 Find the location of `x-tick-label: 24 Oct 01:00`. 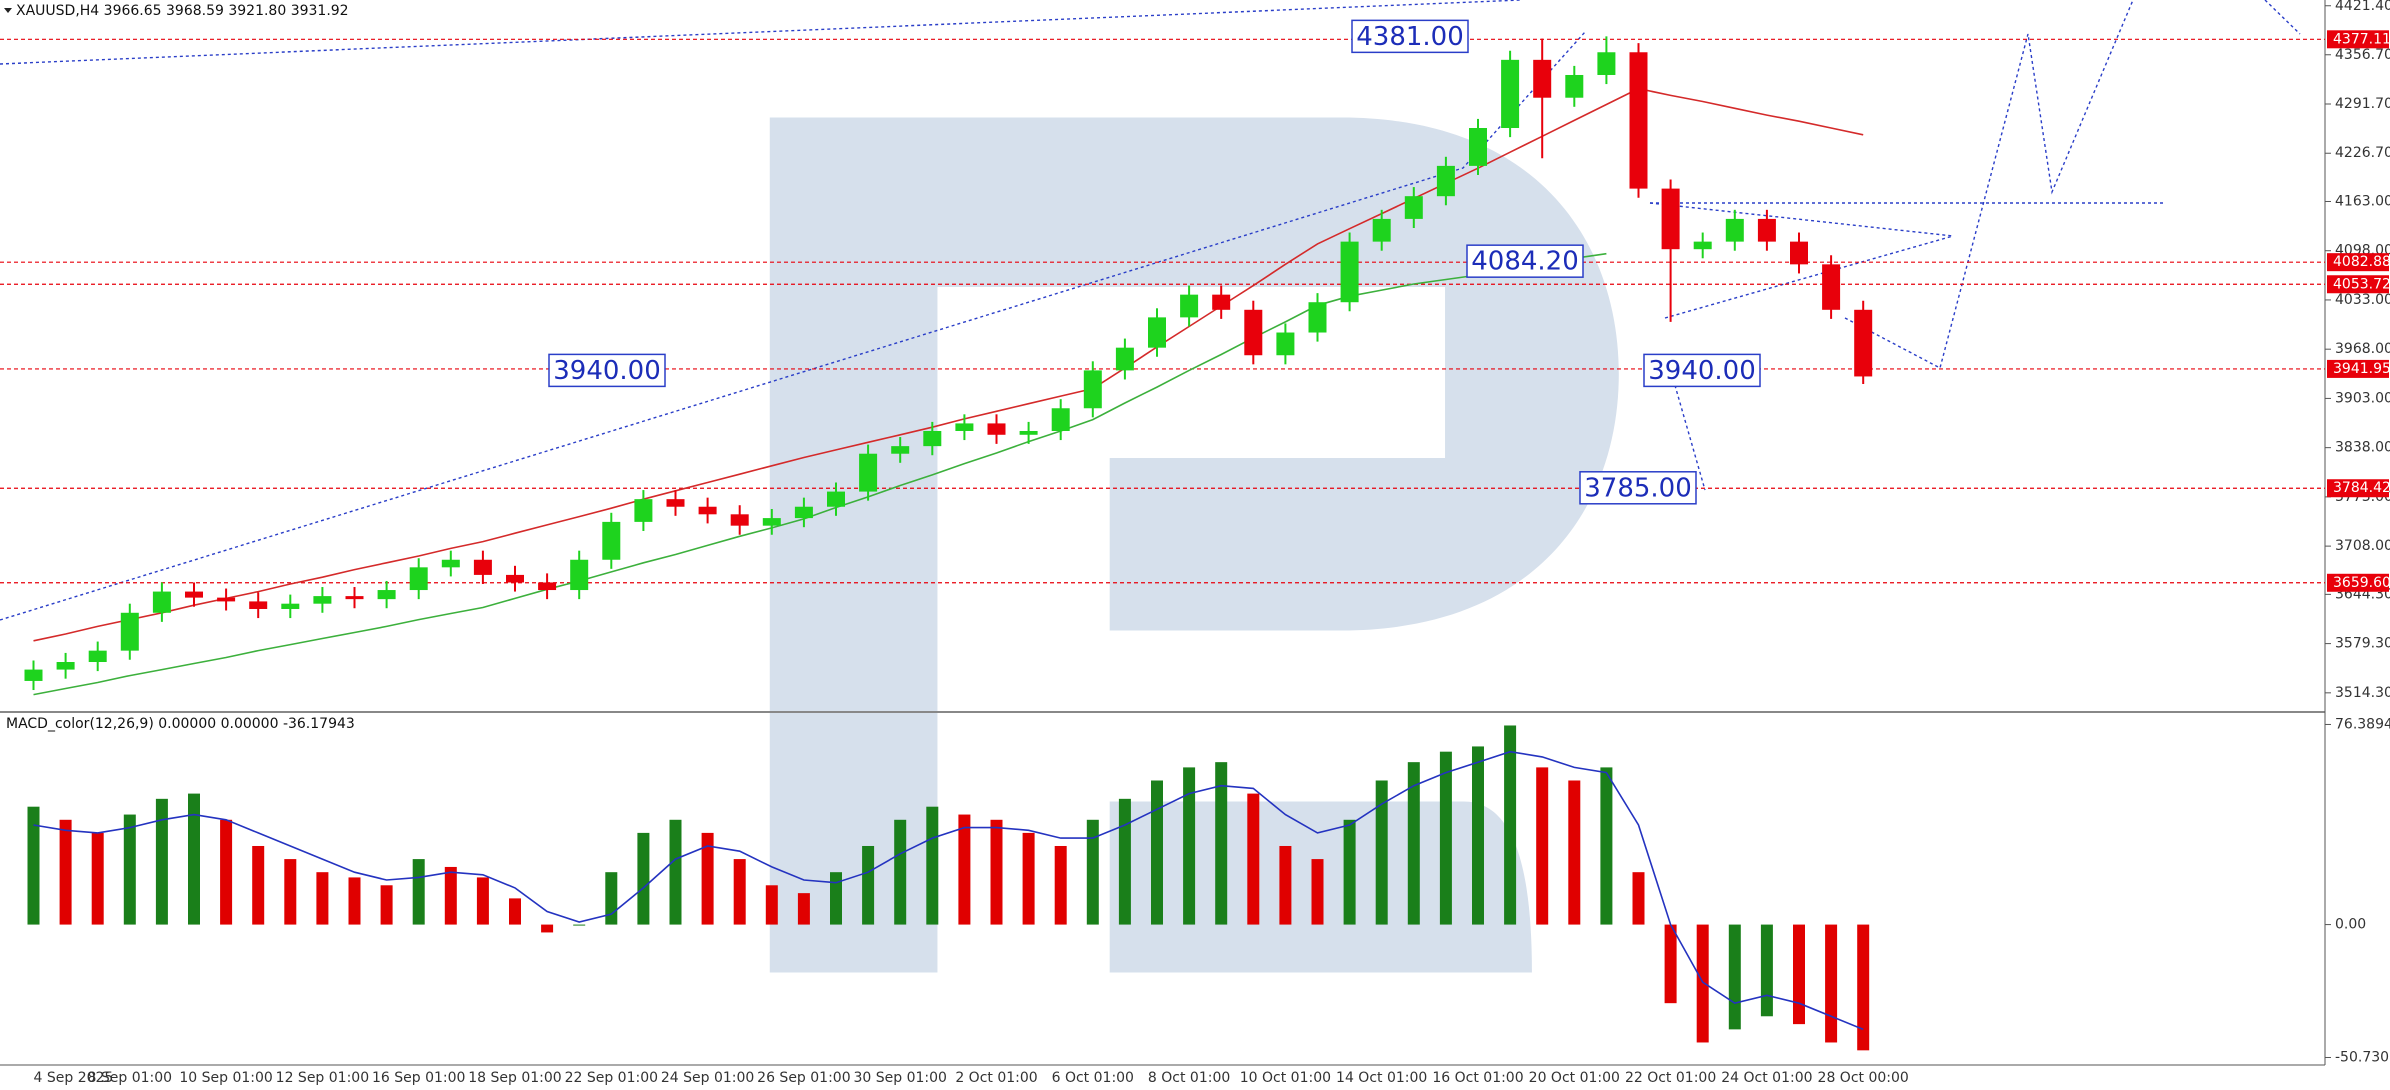

x-tick-label: 24 Oct 01:00 is located at coordinates (1766, 1078).